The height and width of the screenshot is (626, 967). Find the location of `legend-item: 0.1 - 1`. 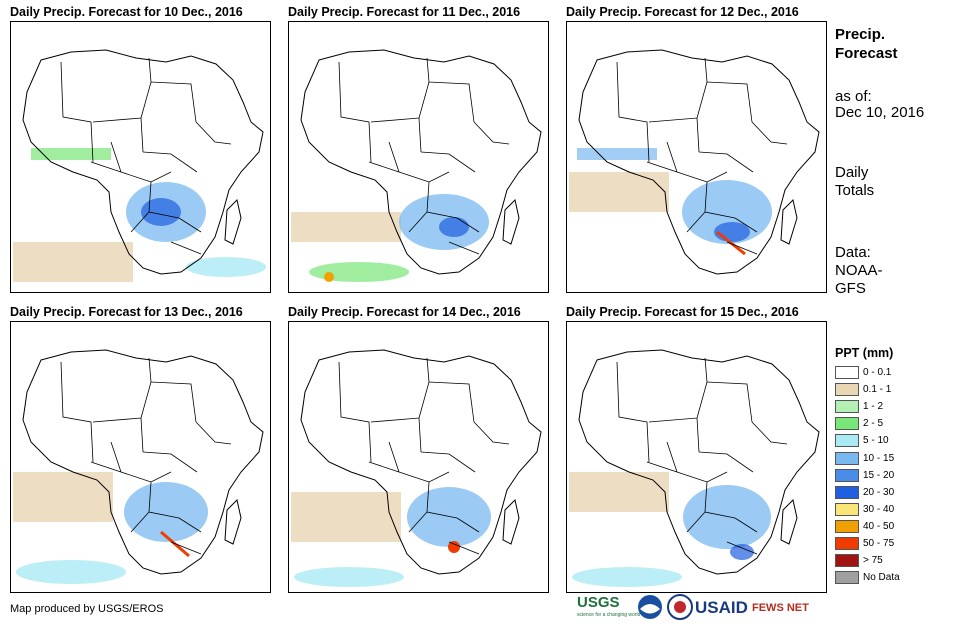

legend-item: 0.1 - 1 is located at coordinates (885, 389).